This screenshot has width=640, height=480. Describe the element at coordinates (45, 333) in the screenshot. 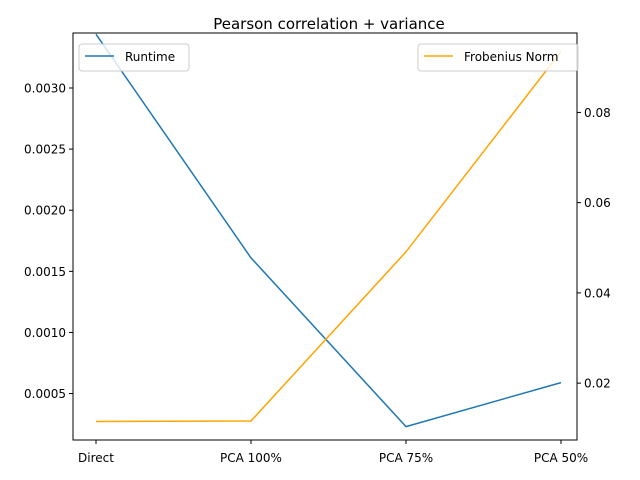

I see `left-tick-label: 0.0010` at that location.